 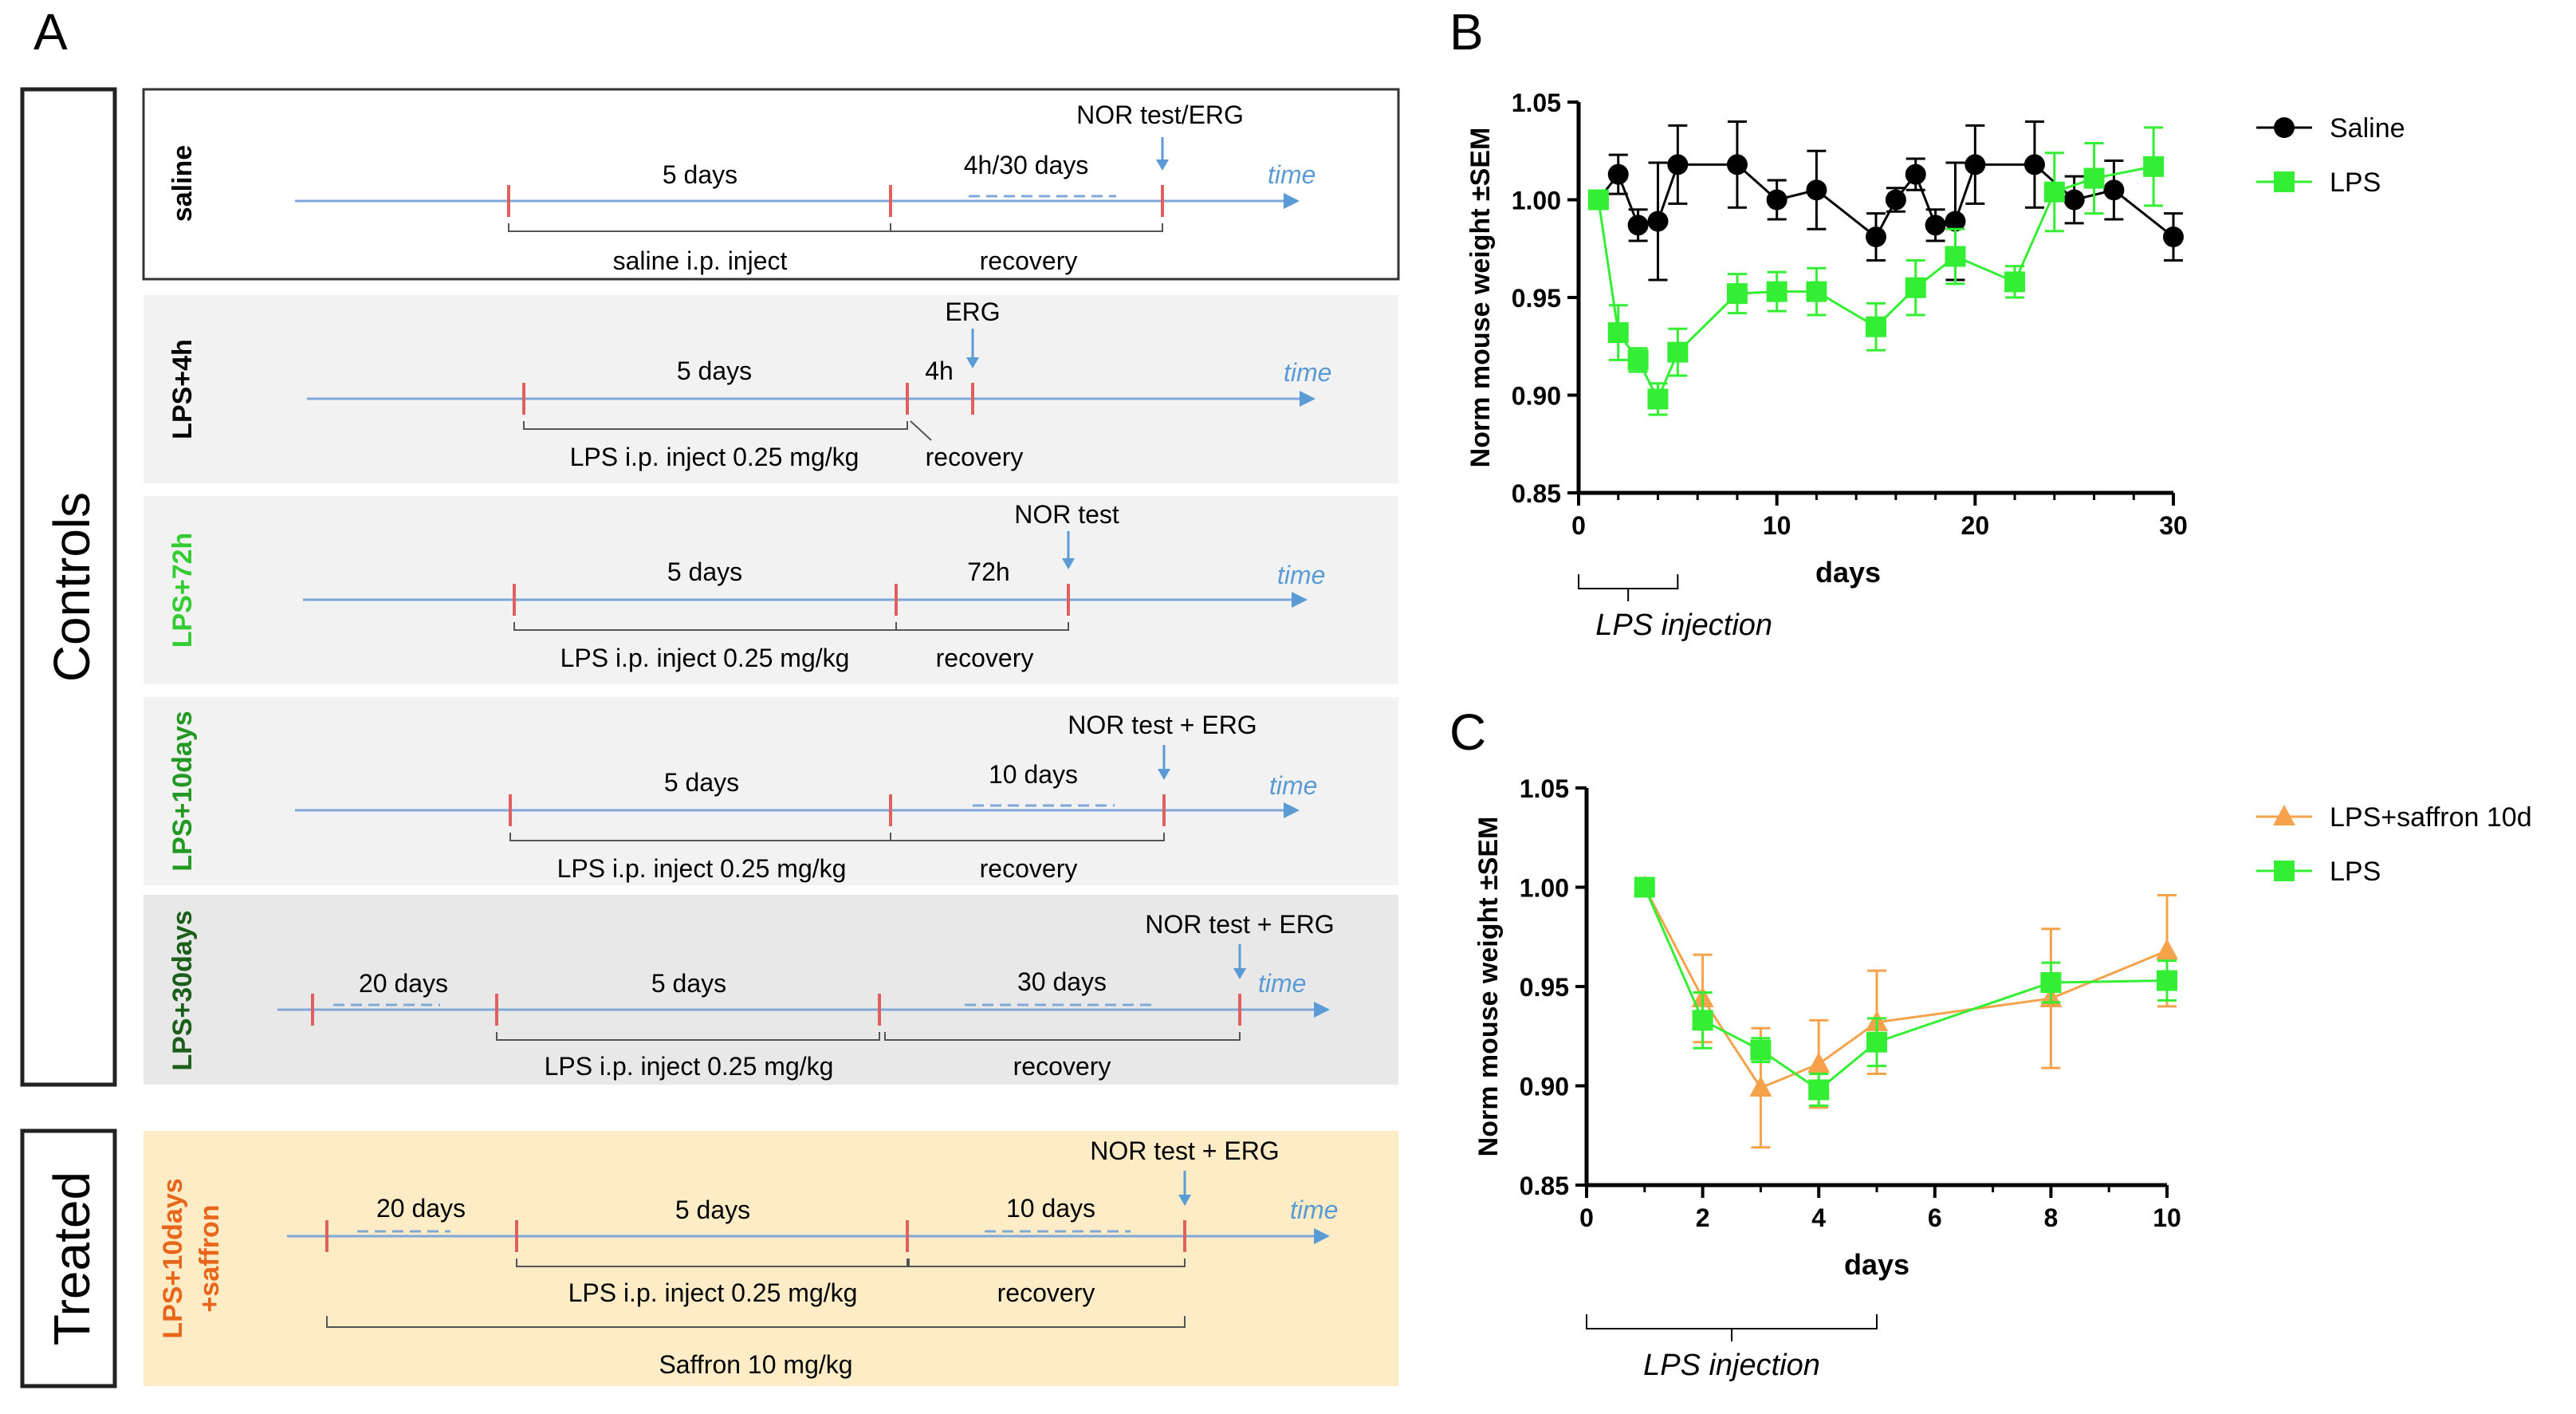 I want to click on controls-group-box, so click(x=68, y=587).